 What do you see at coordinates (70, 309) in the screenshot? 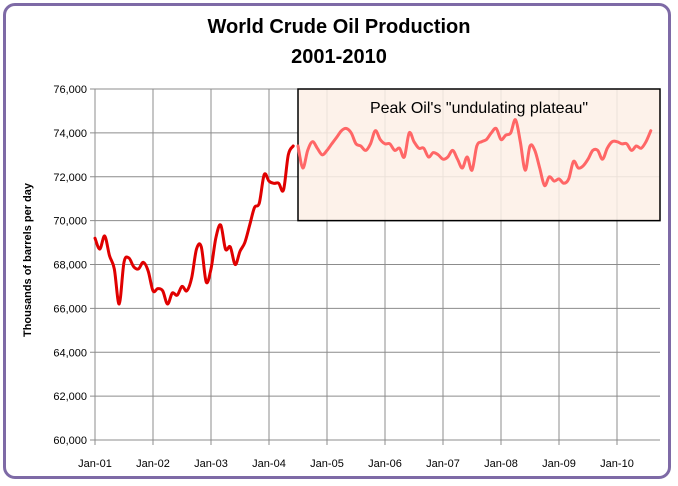
I see `y-tick-label: 66,000` at bounding box center [70, 309].